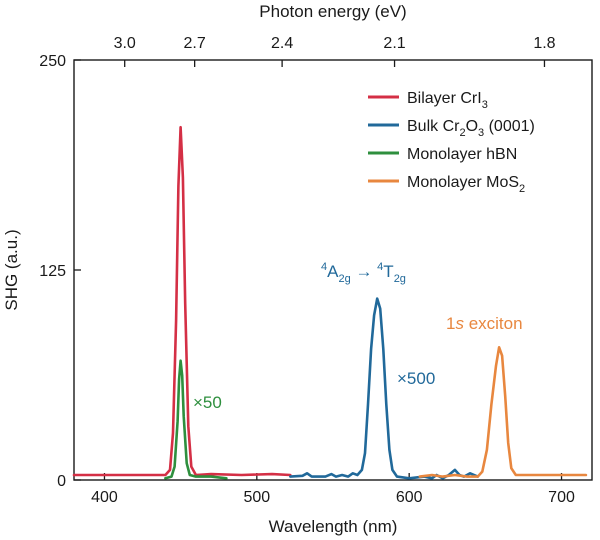  I want to click on x-tick-label: 600, so click(409, 497).